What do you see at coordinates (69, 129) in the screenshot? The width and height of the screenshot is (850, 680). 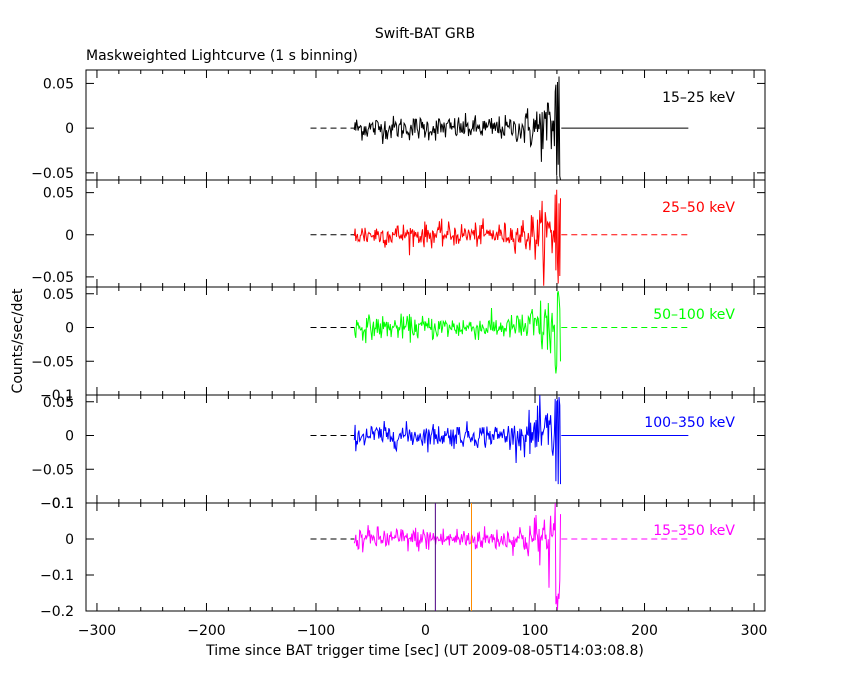 I see `panel-1-ytick-label: 0` at bounding box center [69, 129].